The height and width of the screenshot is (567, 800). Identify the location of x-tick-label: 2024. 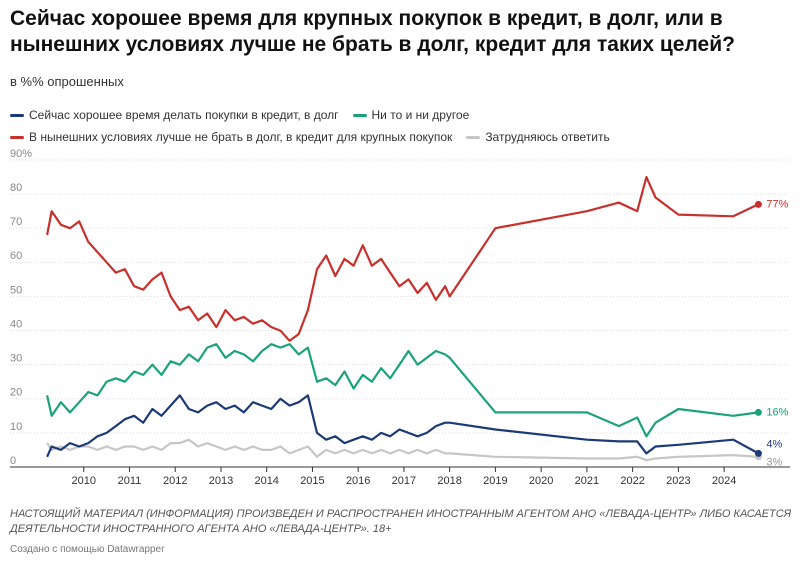
(724, 481).